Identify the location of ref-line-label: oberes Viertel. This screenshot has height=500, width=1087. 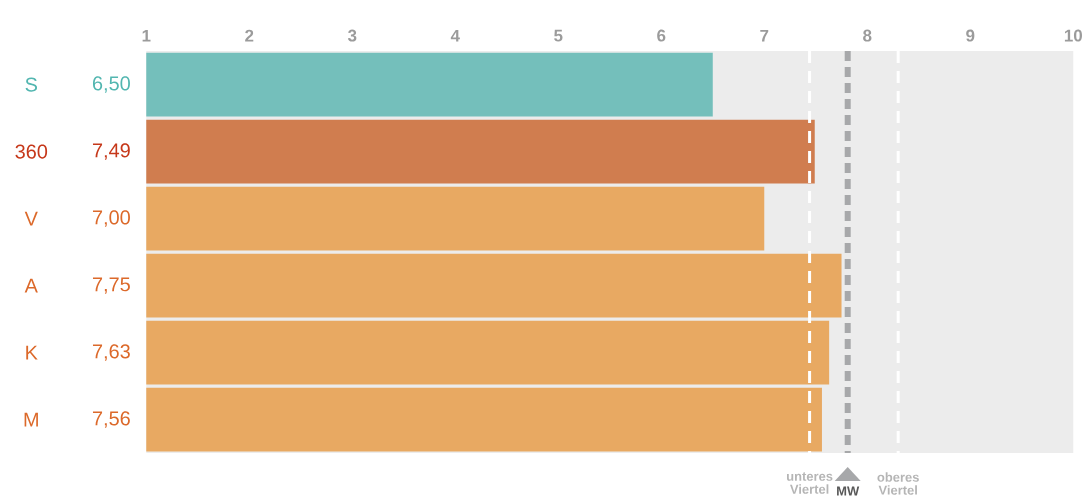
(898, 483).